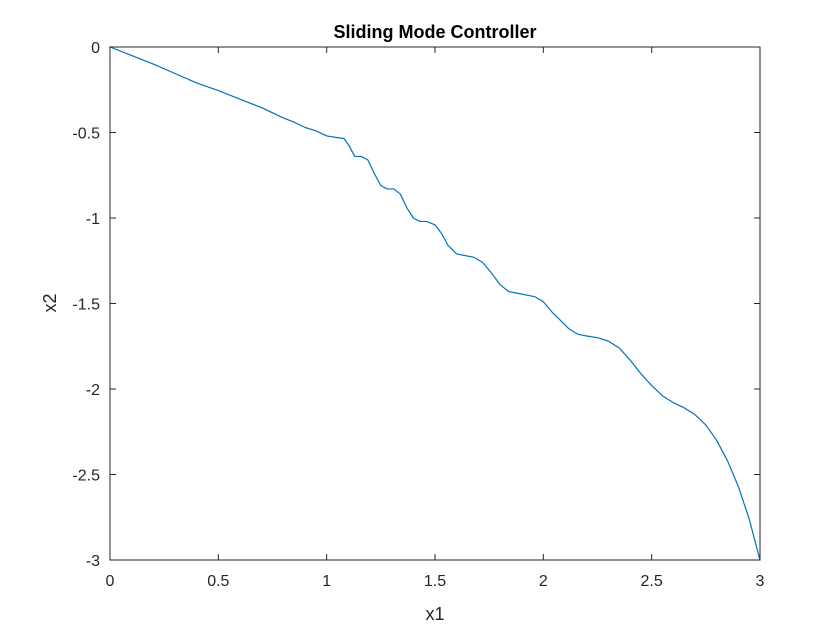 The image size is (840, 630). What do you see at coordinates (86, 134) in the screenshot?
I see `y-tick-label: -0.5` at bounding box center [86, 134].